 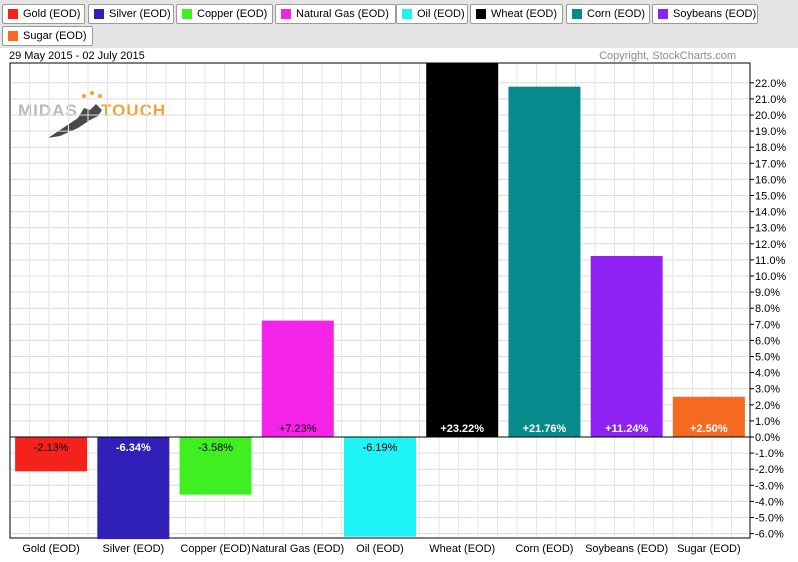 I want to click on legend-item: Wheat (EOD), so click(x=516, y=14).